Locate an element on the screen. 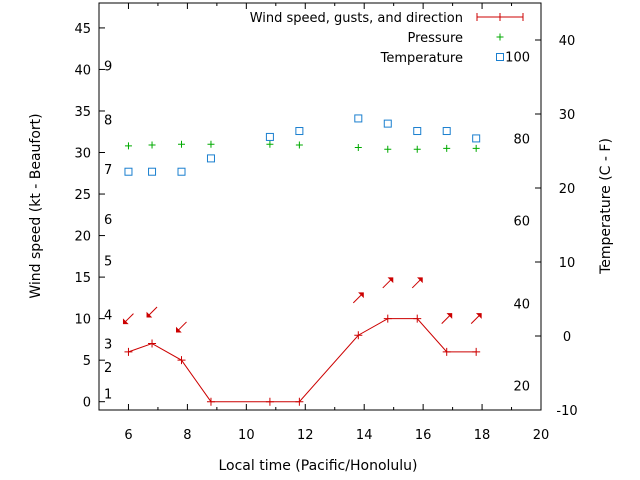 This screenshot has width=640, height=480. x-tick-label: 8 is located at coordinates (187, 435).